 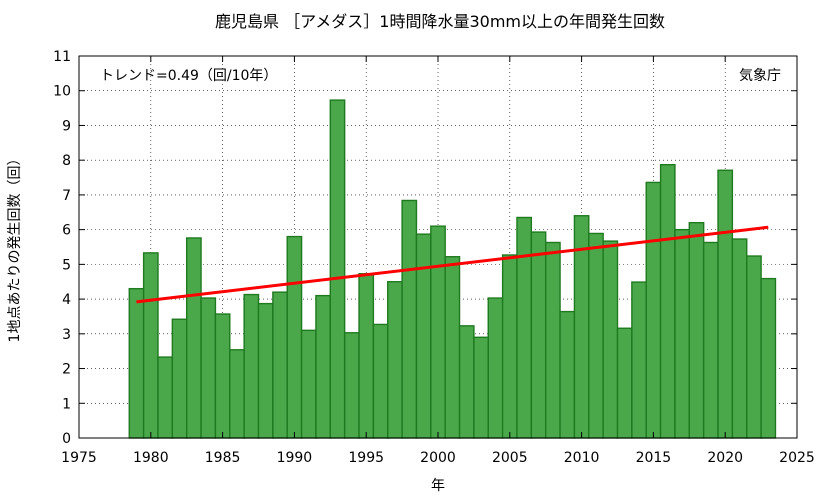 What do you see at coordinates (582, 458) in the screenshot?
I see `x-tick-label: 2010` at bounding box center [582, 458].